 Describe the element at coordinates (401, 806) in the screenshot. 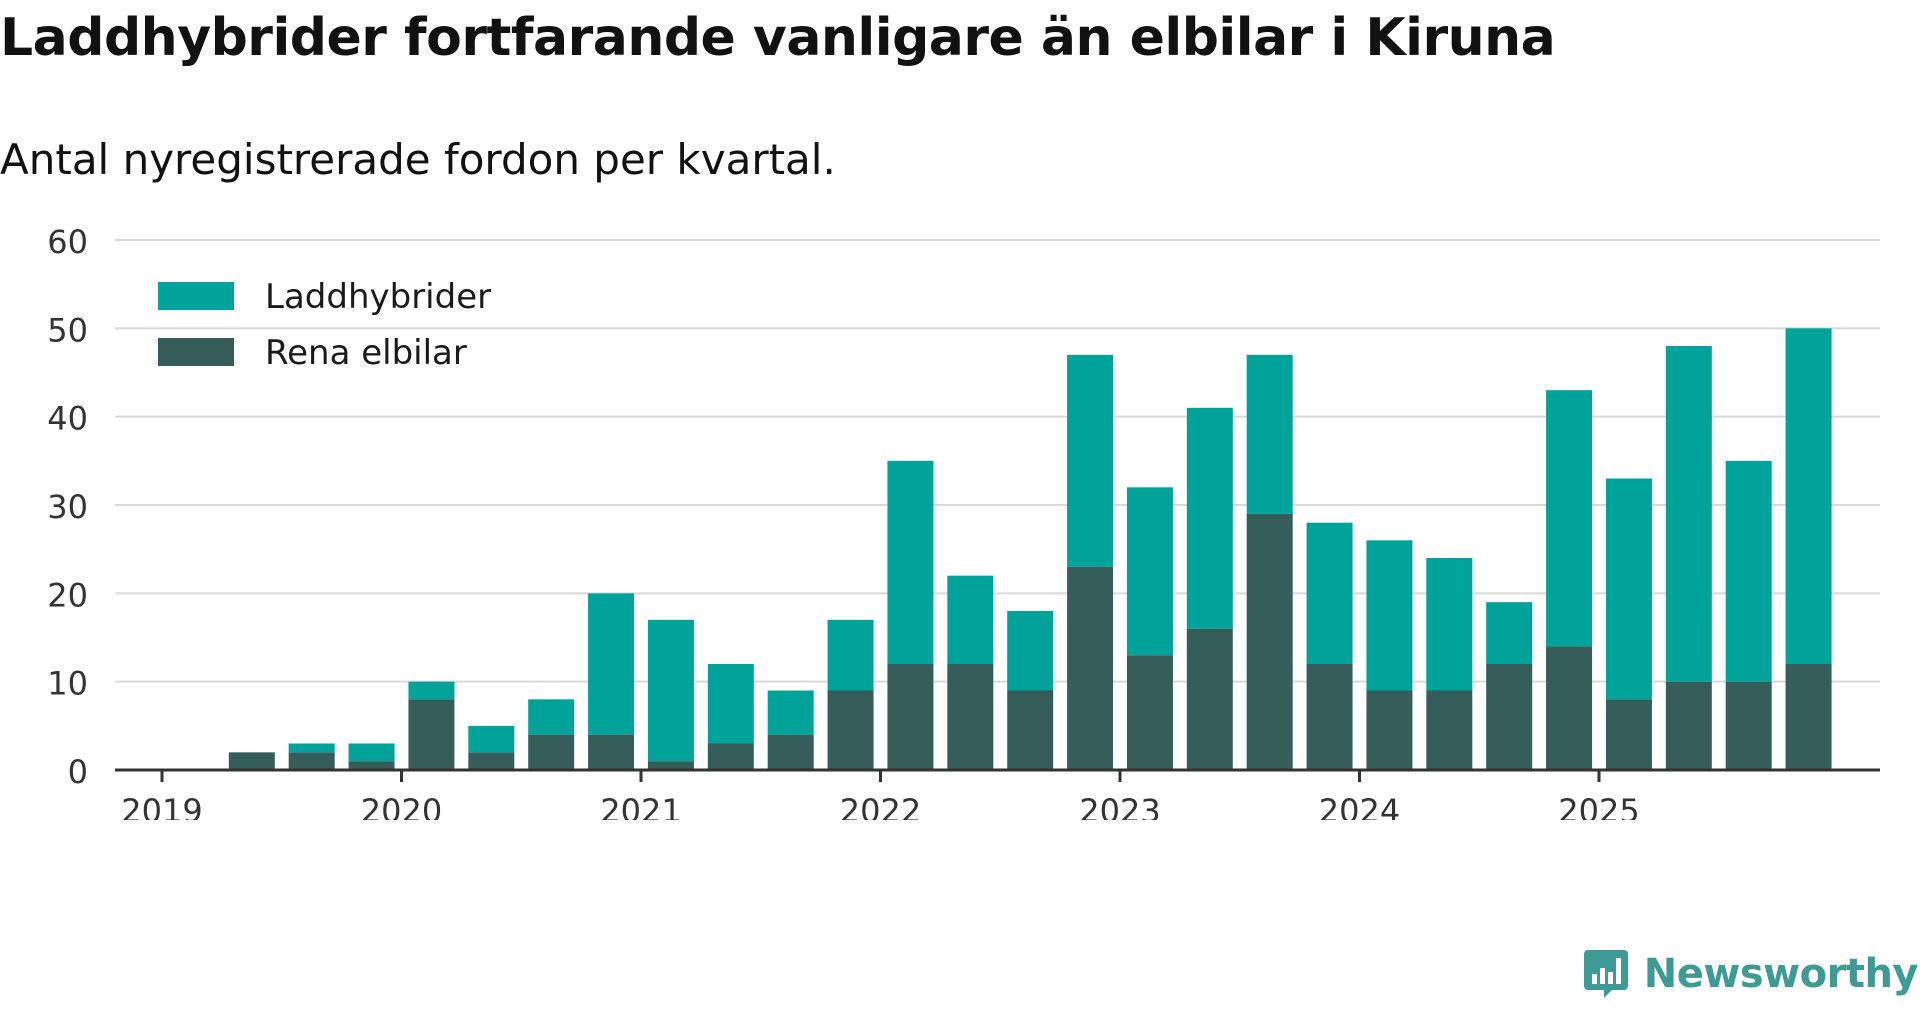

I see `x-tick-label: 2020` at that location.